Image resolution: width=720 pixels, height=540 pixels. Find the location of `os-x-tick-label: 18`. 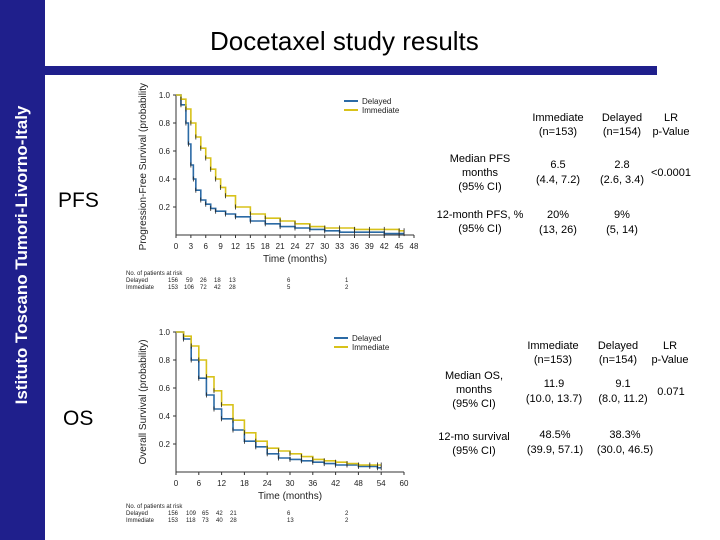

os-x-tick-label: 18 is located at coordinates (244, 483).